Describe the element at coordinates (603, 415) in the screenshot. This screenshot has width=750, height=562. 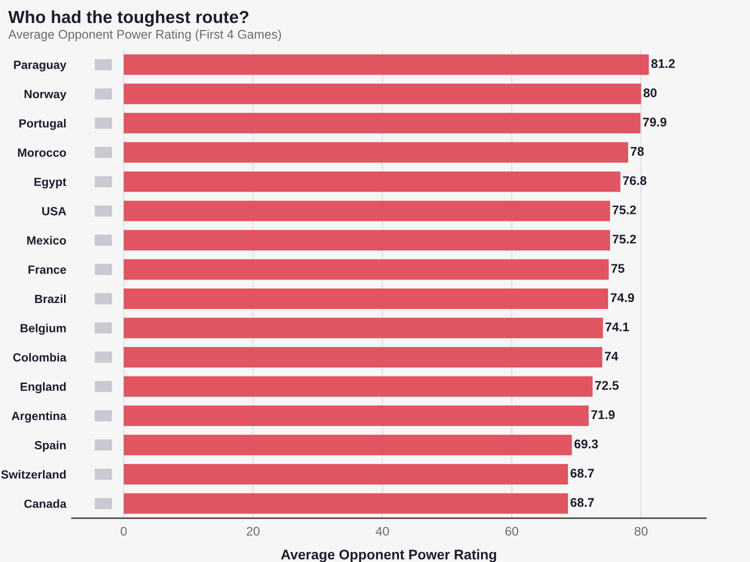
I see `data-label: 71.9` at that location.